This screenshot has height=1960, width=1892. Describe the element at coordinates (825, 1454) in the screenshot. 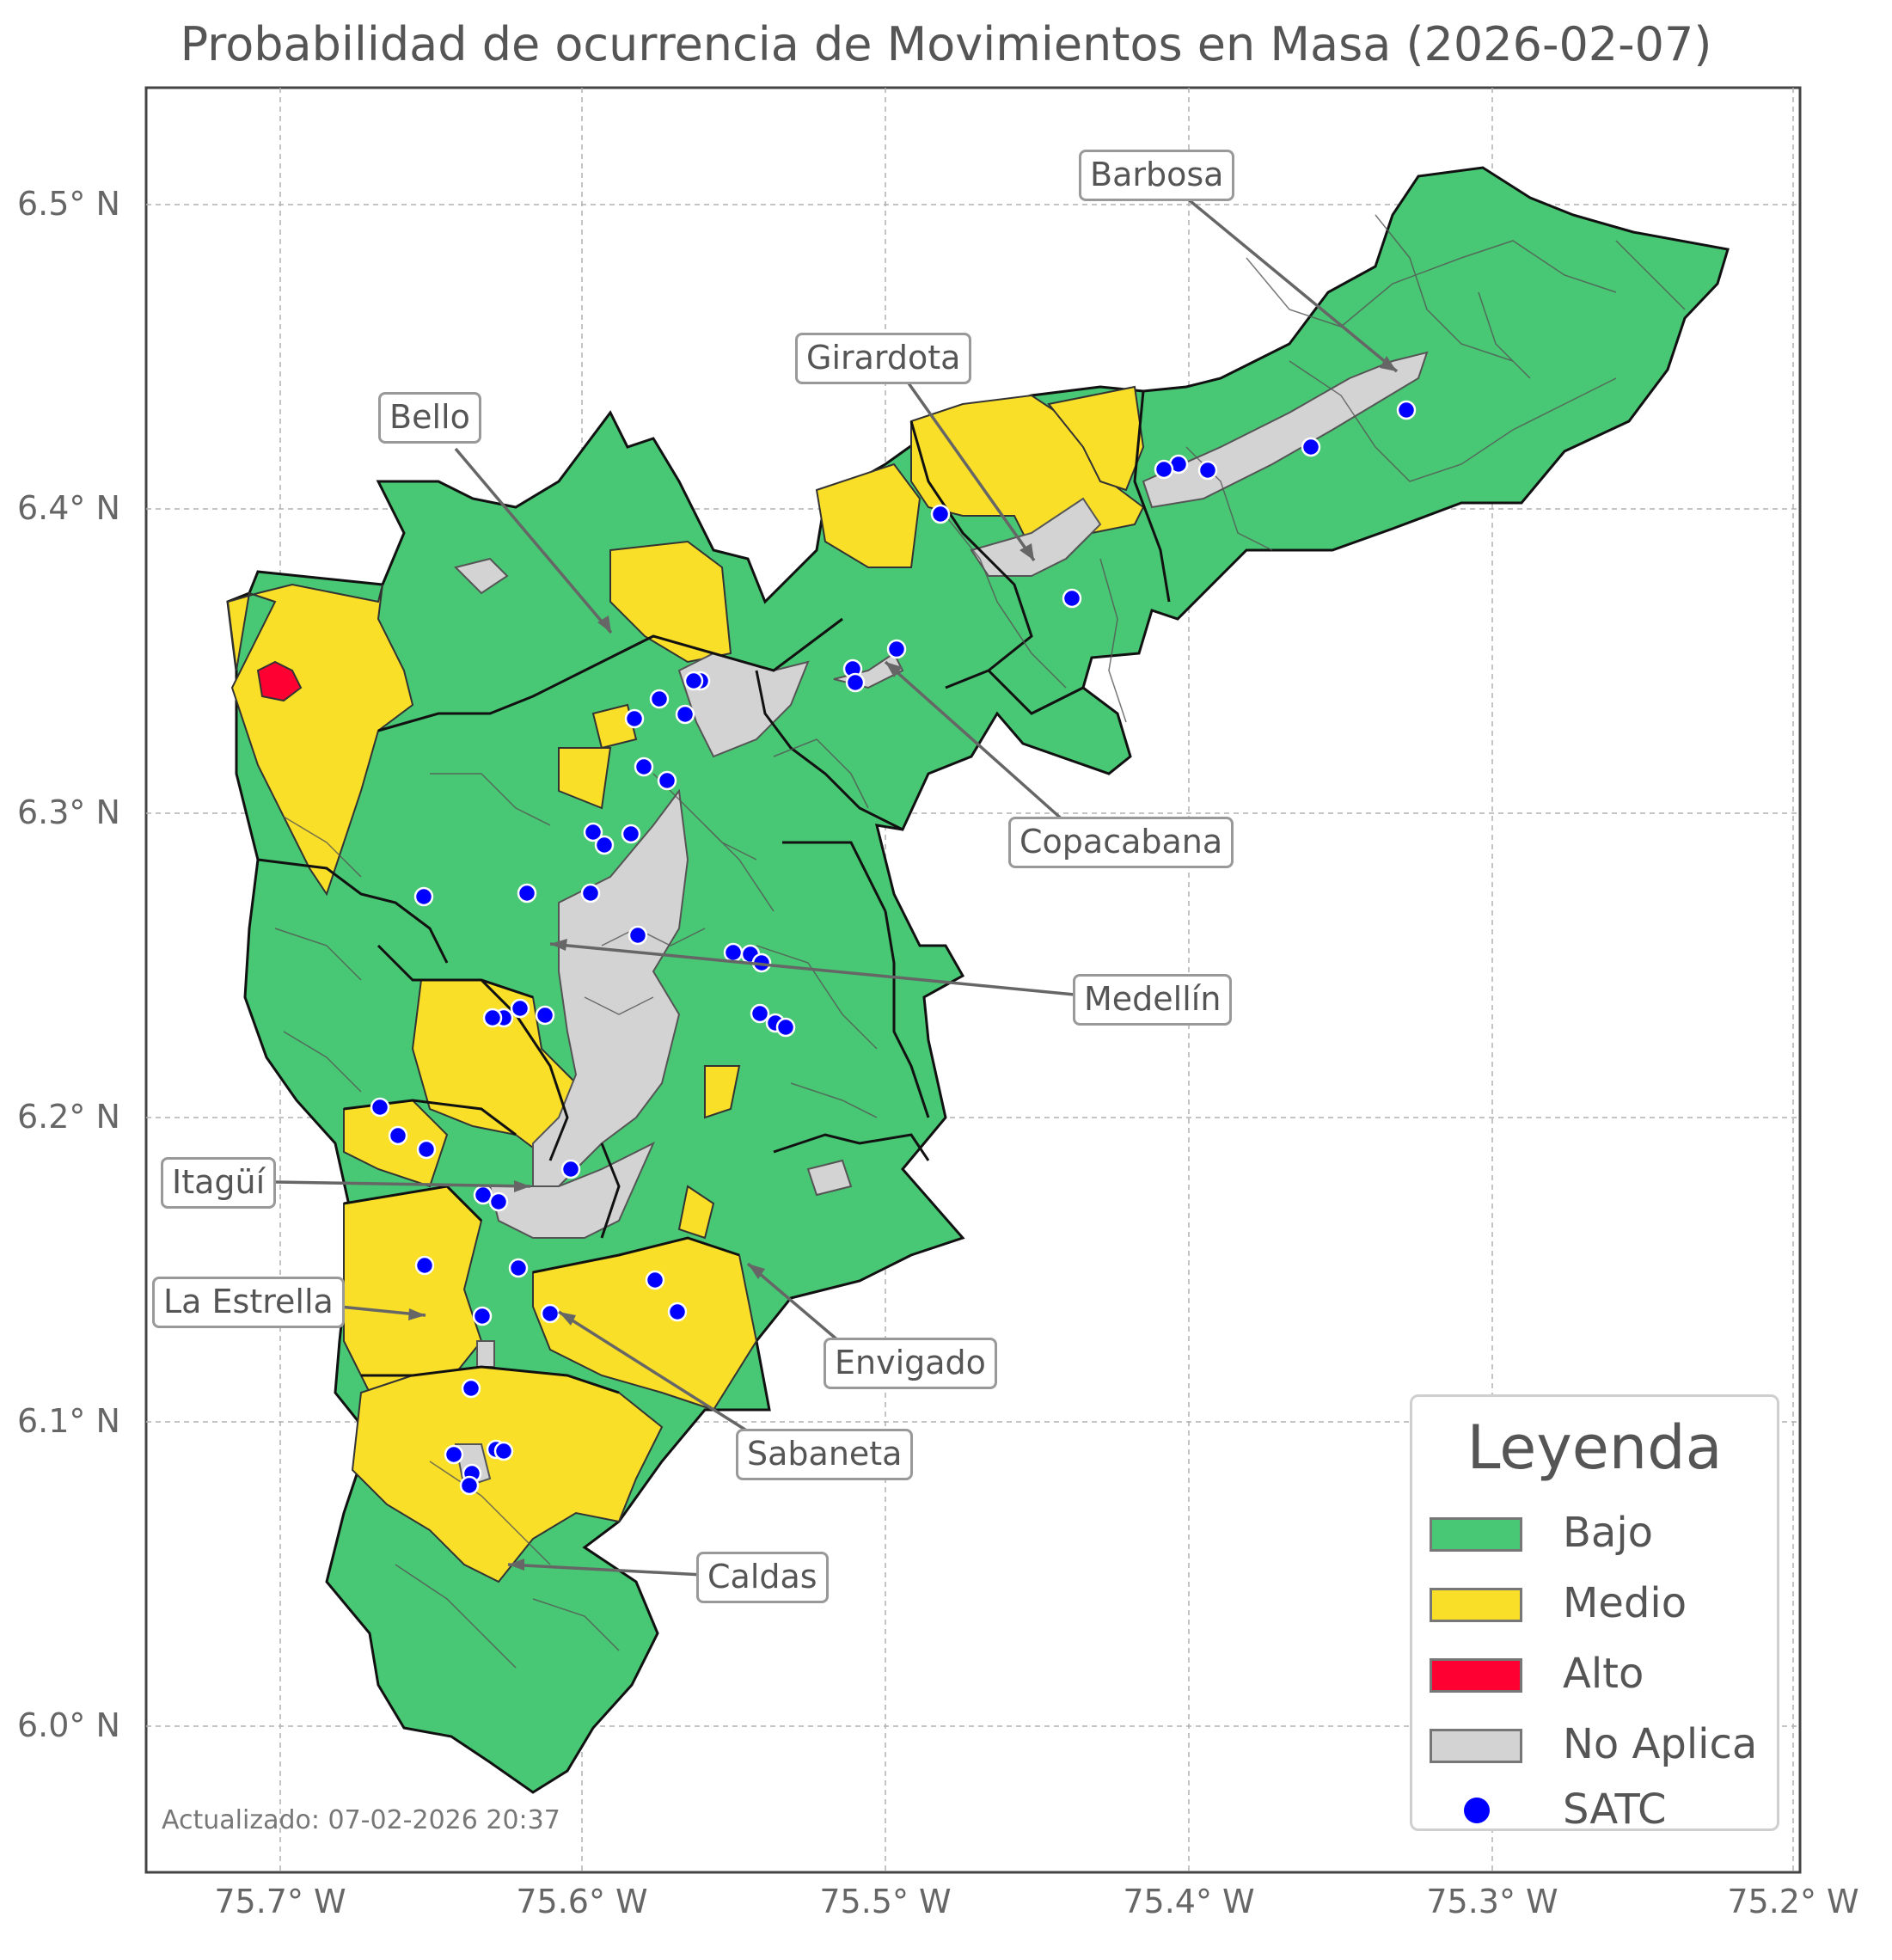

I see `callout-sabaneta: Sabaneta` at that location.